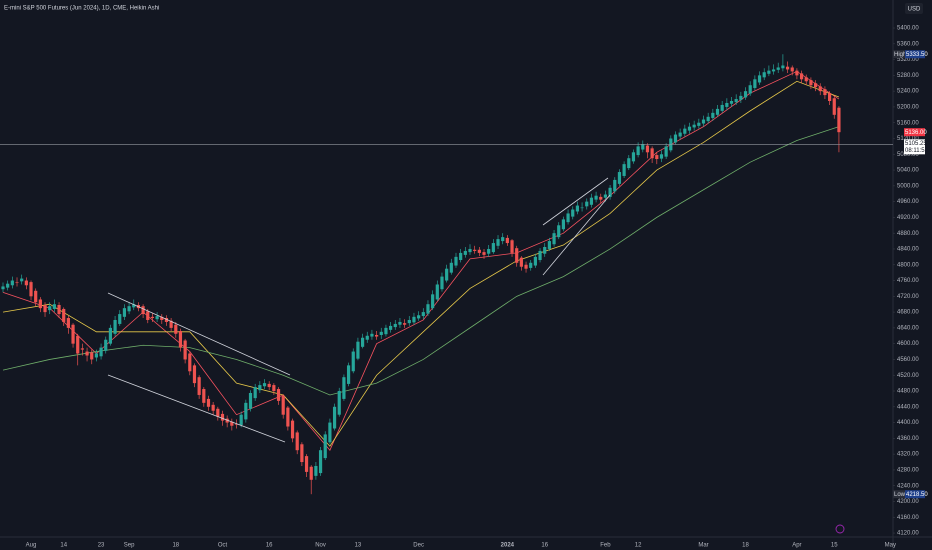 The height and width of the screenshot is (550, 932). I want to click on x-tick-label: Oct, so click(223, 546).